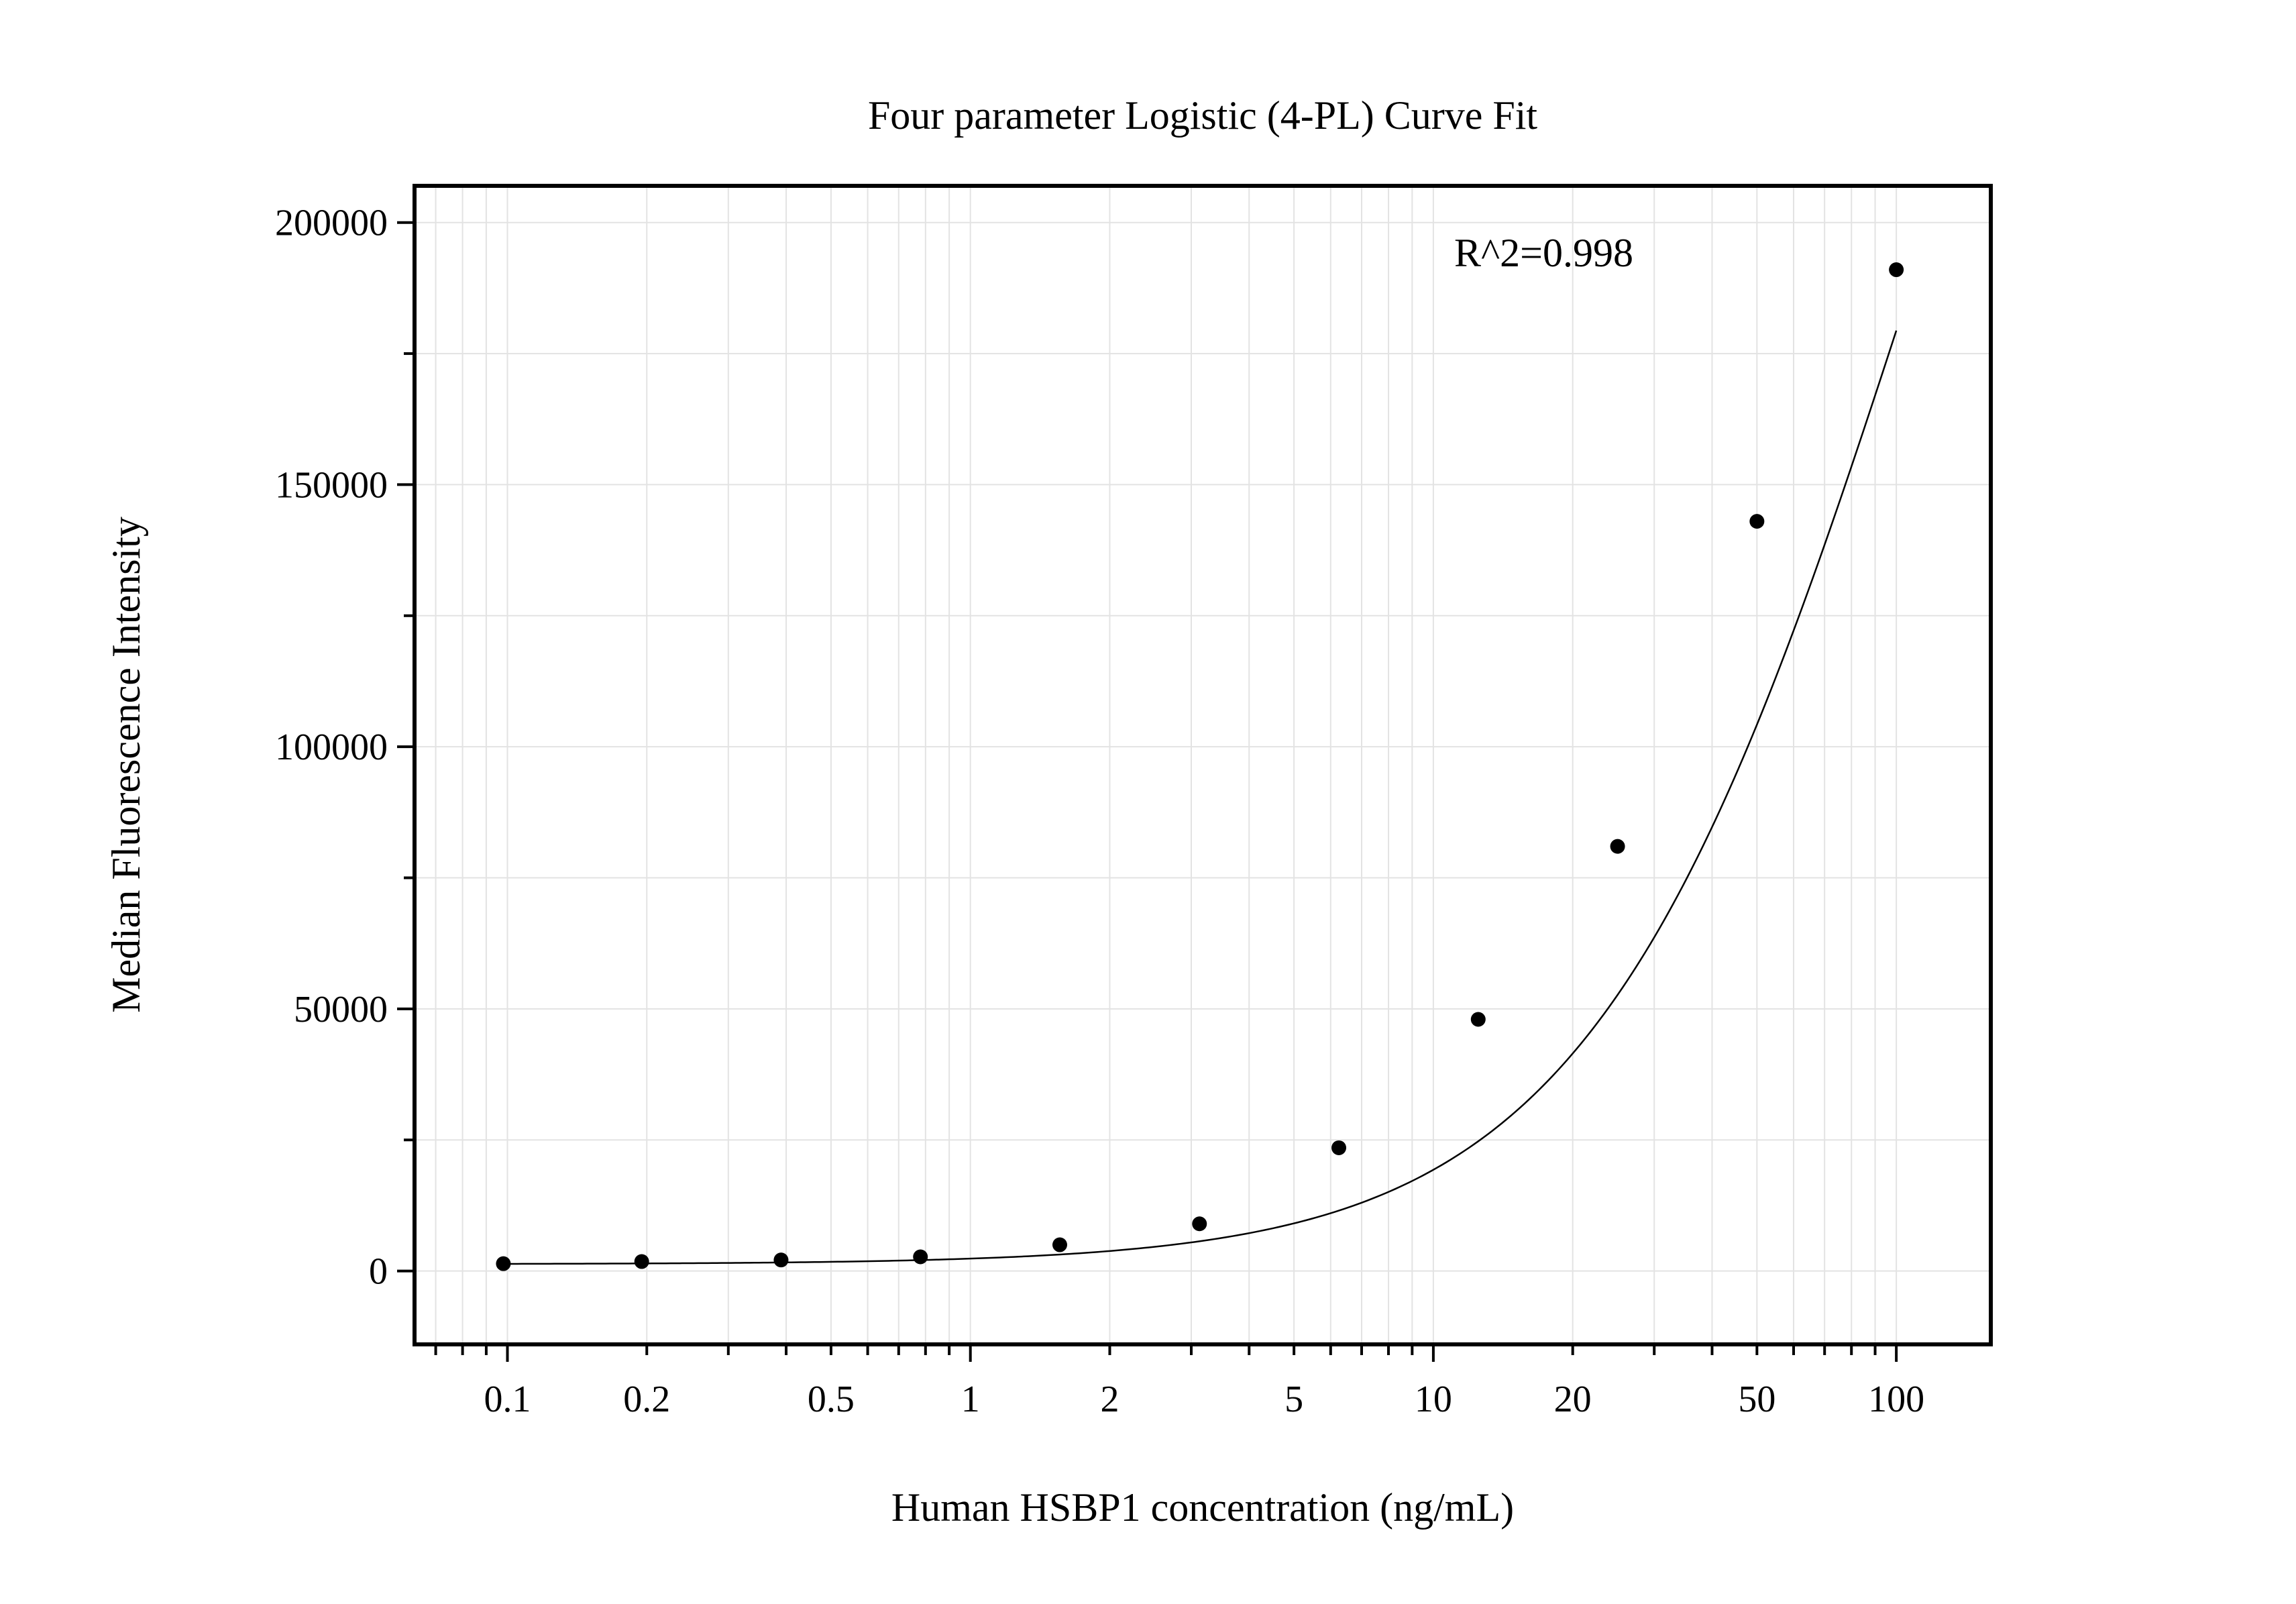 Image resolution: width=2296 pixels, height=1604 pixels. Describe the element at coordinates (126, 765) in the screenshot. I see `y-axis-title: Median Fluorescence Intensity` at that location.